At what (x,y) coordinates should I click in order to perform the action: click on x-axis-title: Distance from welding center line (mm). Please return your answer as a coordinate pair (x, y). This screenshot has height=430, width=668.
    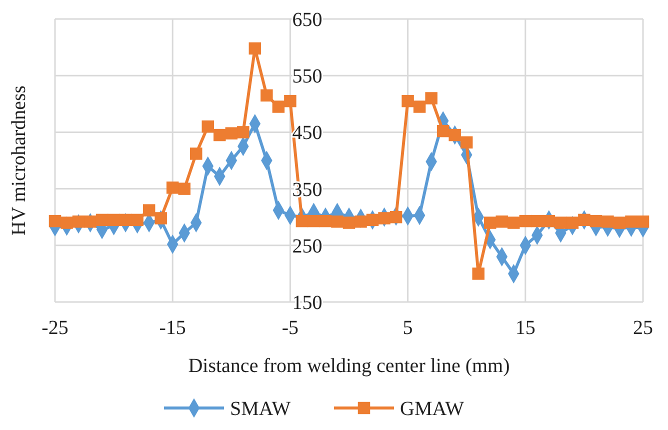
    Looking at the image, I should click on (349, 366).